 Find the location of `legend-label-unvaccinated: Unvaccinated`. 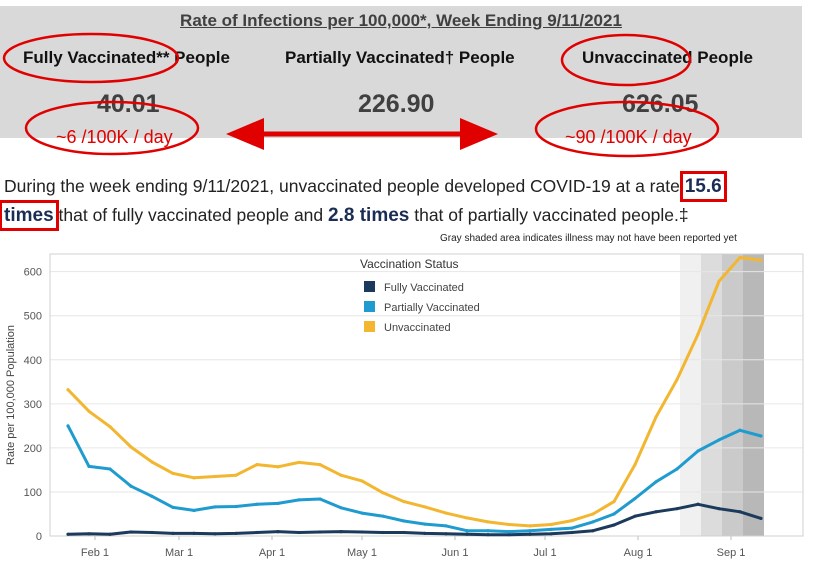

legend-label-unvaccinated: Unvaccinated is located at coordinates (417, 328).